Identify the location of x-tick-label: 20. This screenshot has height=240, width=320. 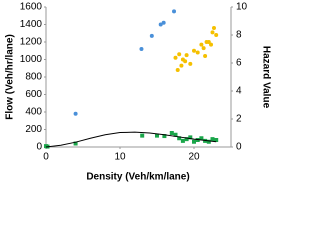
(194, 157).